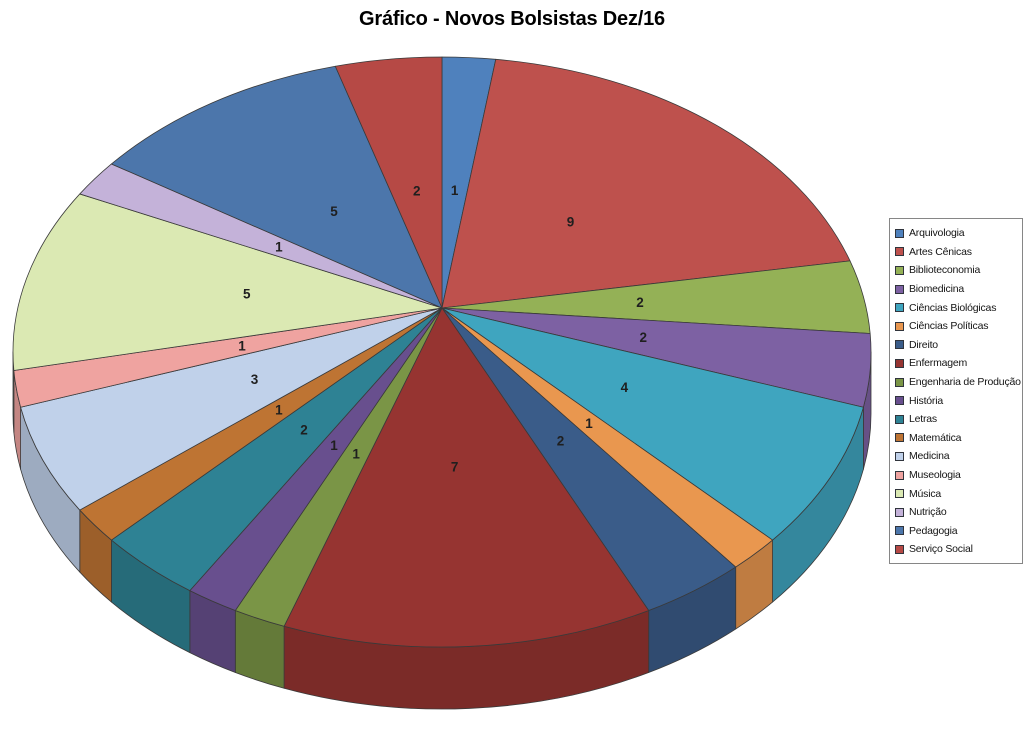 The image size is (1024, 729). What do you see at coordinates (227, 282) in the screenshot?
I see `pie-slice-musica` at bounding box center [227, 282].